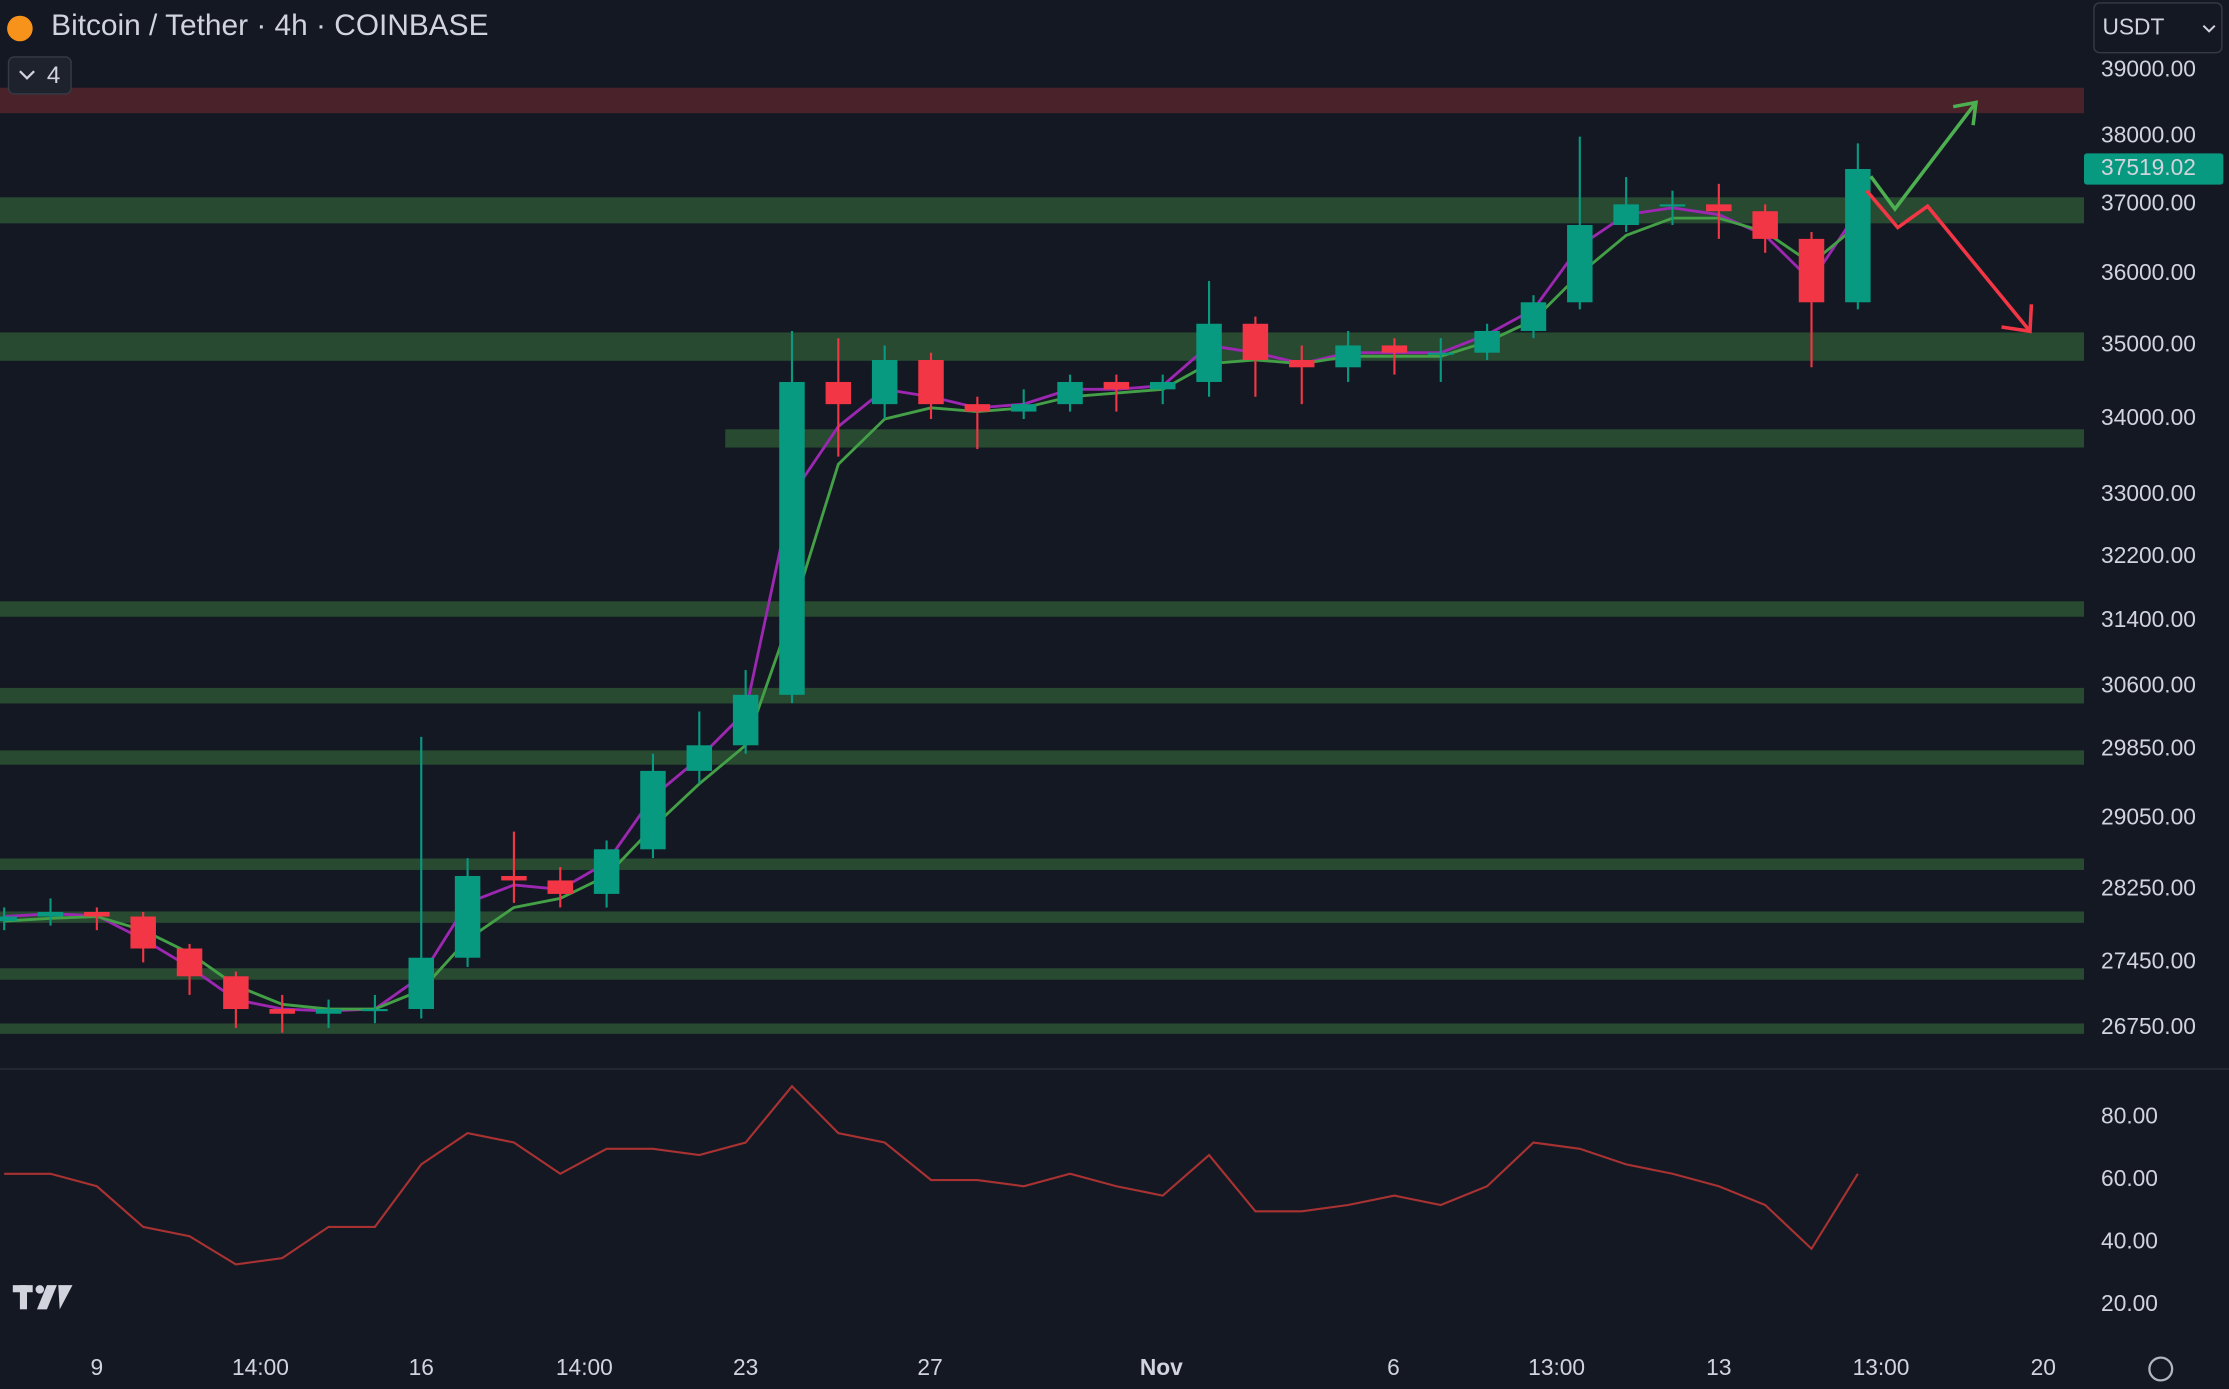 The height and width of the screenshot is (1389, 2229). Describe the element at coordinates (2161, 1369) in the screenshot. I see `settings-icon` at that location.